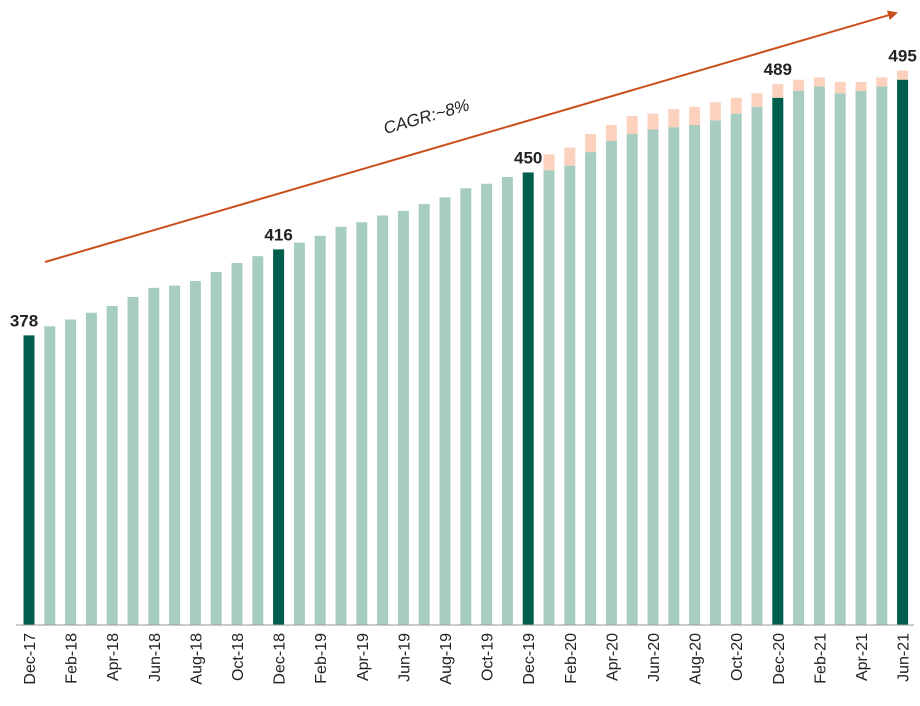 The height and width of the screenshot is (706, 920). I want to click on x-tick-label: Feb-19, so click(321, 658).